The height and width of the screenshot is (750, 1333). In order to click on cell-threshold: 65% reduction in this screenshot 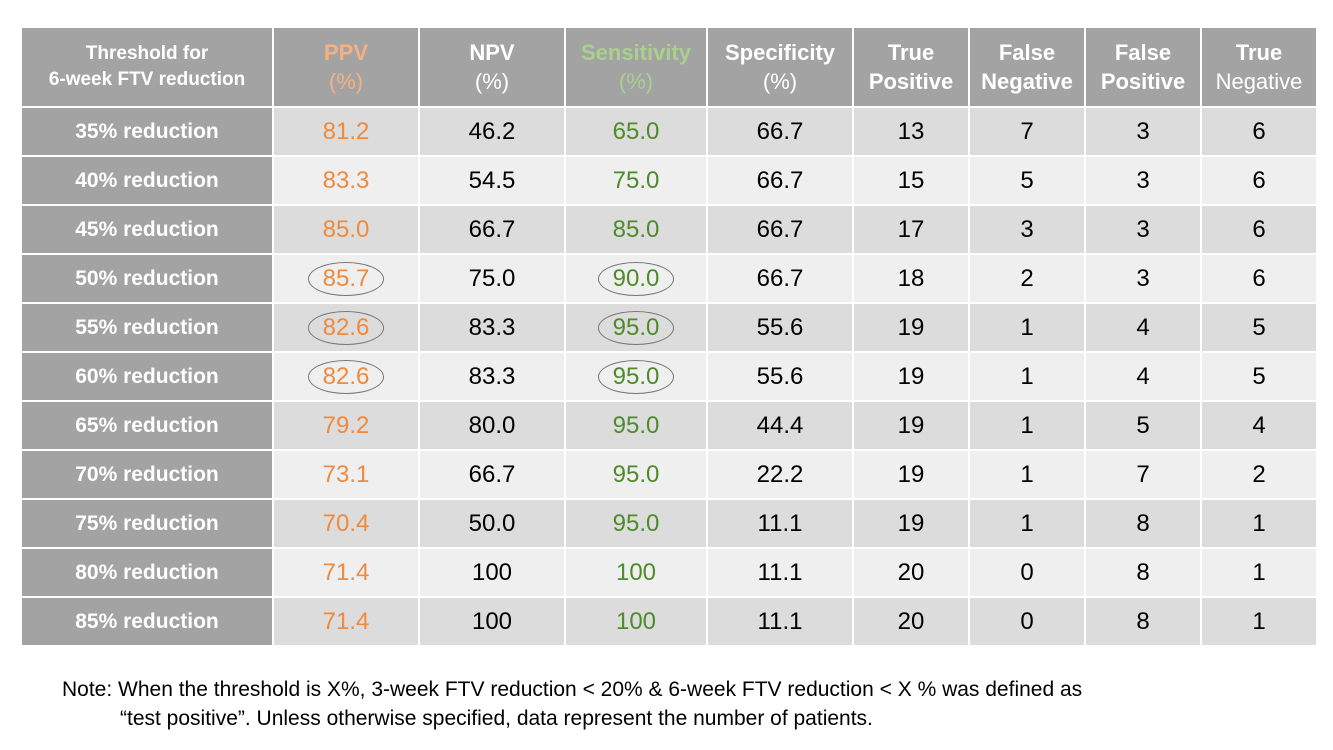, I will do `click(147, 425)`.